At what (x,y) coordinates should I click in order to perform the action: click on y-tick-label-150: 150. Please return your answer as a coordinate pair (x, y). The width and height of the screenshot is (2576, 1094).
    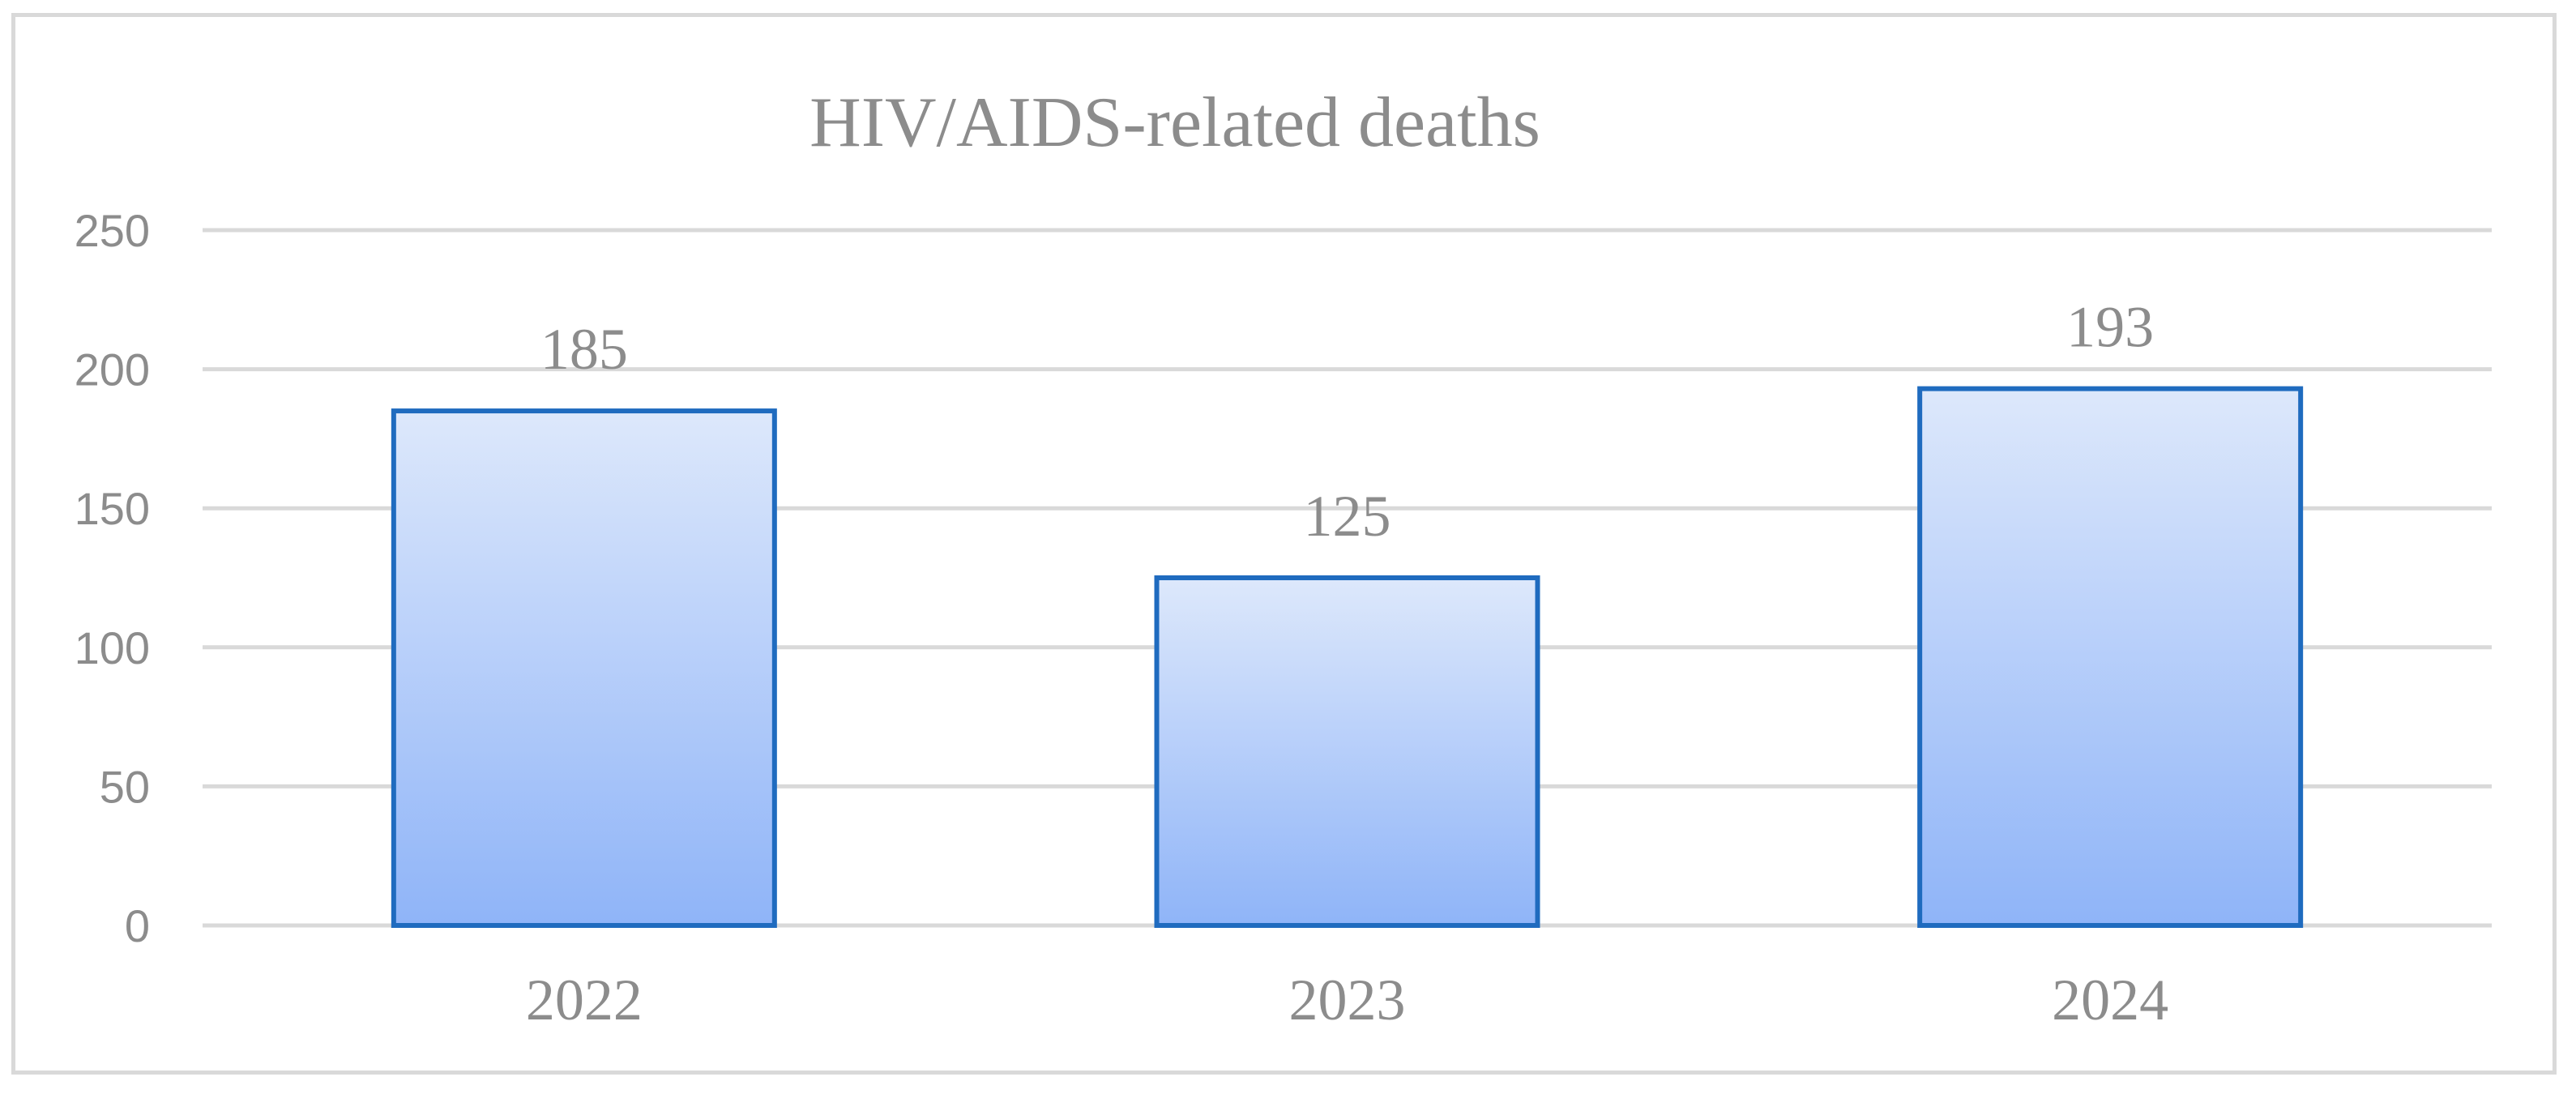
    Looking at the image, I should click on (112, 508).